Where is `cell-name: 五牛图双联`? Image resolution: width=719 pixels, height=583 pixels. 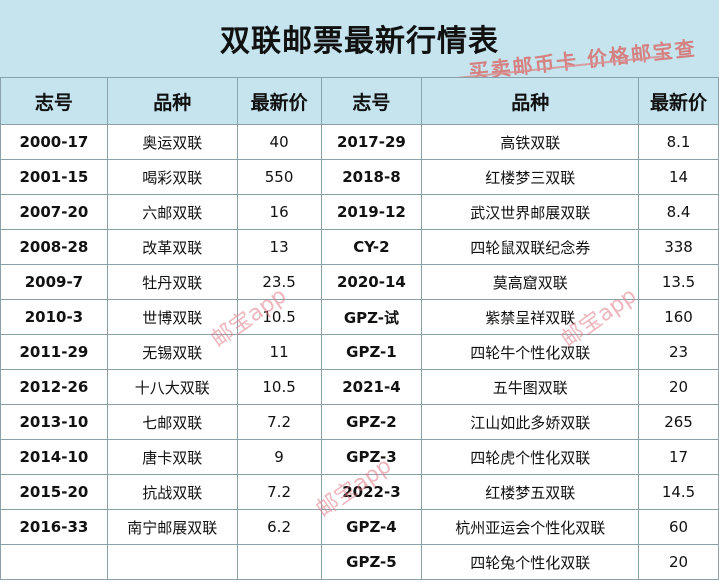
cell-name: 五牛图双联 is located at coordinates (530, 387).